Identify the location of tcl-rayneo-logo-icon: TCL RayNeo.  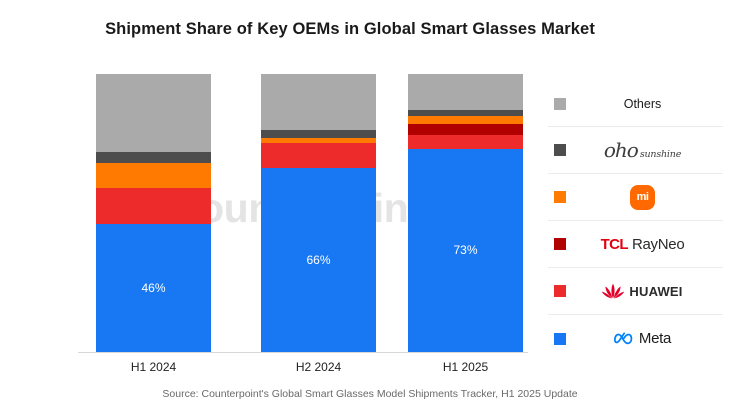
(649, 244).